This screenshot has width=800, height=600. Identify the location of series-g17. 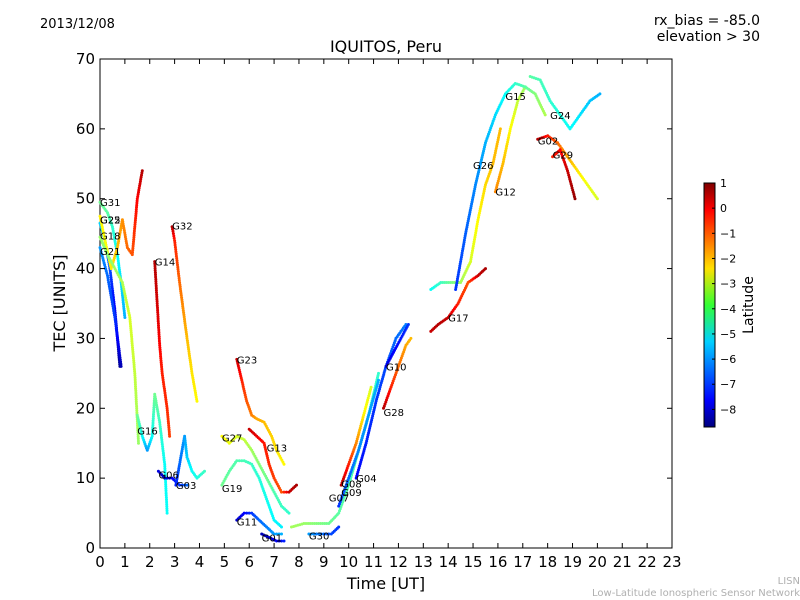
(458, 300).